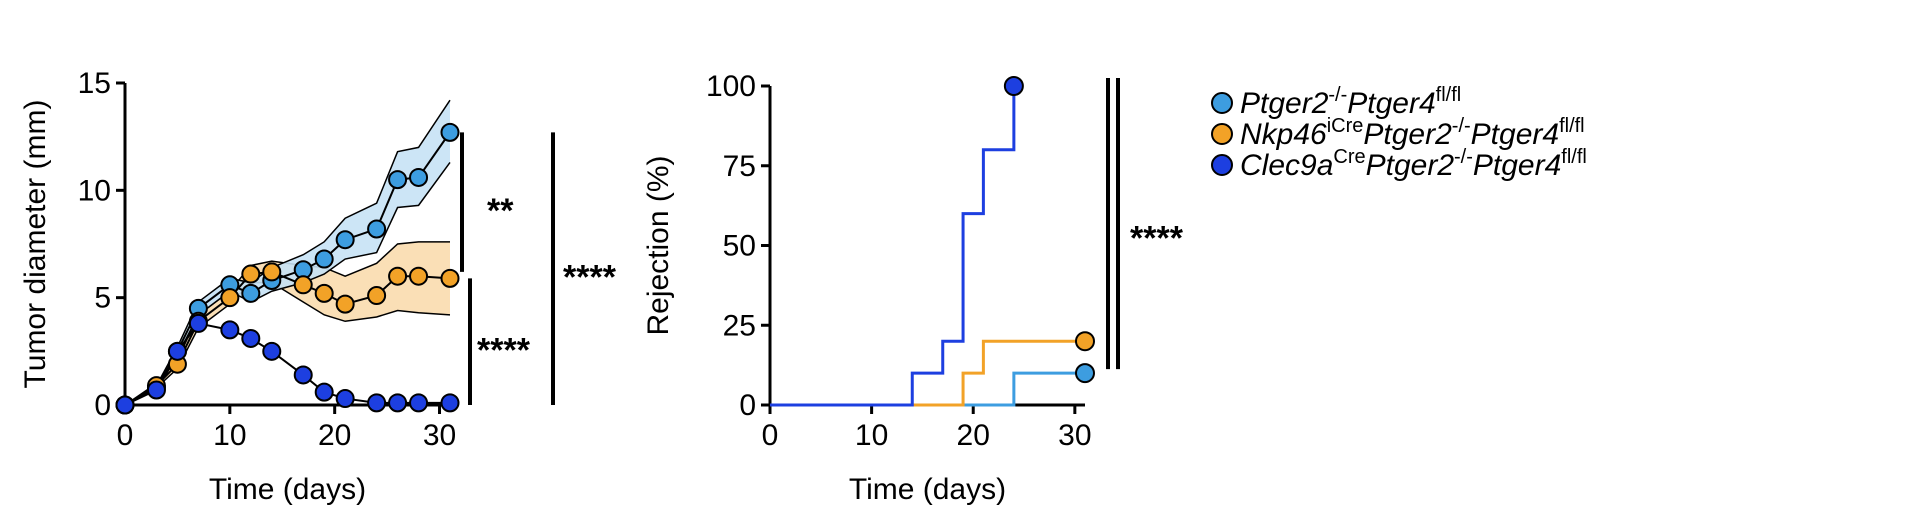  Describe the element at coordinates (658, 245) in the screenshot. I see `y-axis-title: Rejection (%)` at that location.